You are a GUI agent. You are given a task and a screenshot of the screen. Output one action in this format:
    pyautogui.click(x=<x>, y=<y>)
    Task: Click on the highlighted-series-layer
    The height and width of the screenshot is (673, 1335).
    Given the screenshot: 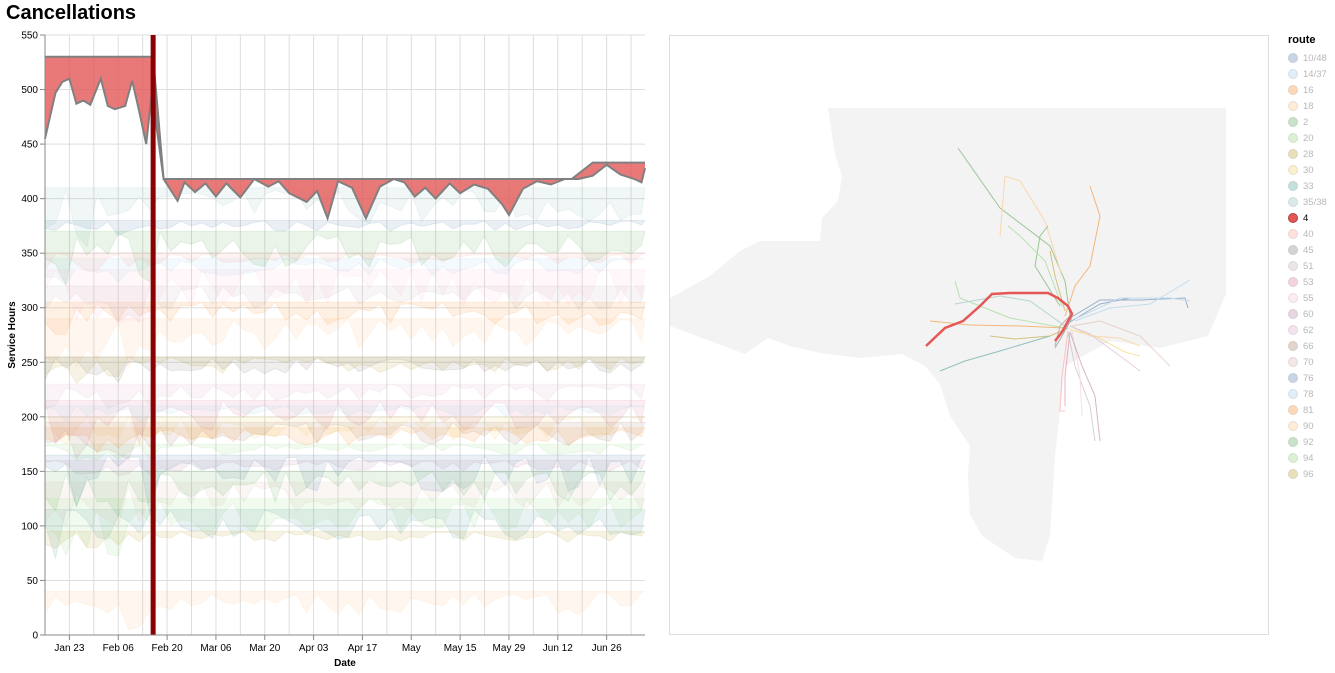 What is the action you would take?
    pyautogui.click(x=345, y=138)
    